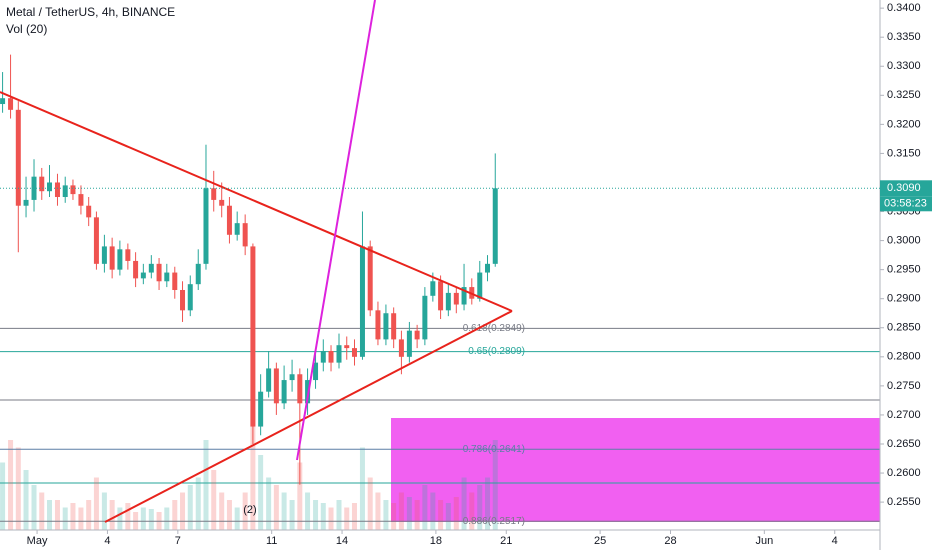 This screenshot has width=932, height=555. What do you see at coordinates (904, 153) in the screenshot?
I see `y-tick-label: 0.3150` at bounding box center [904, 153].